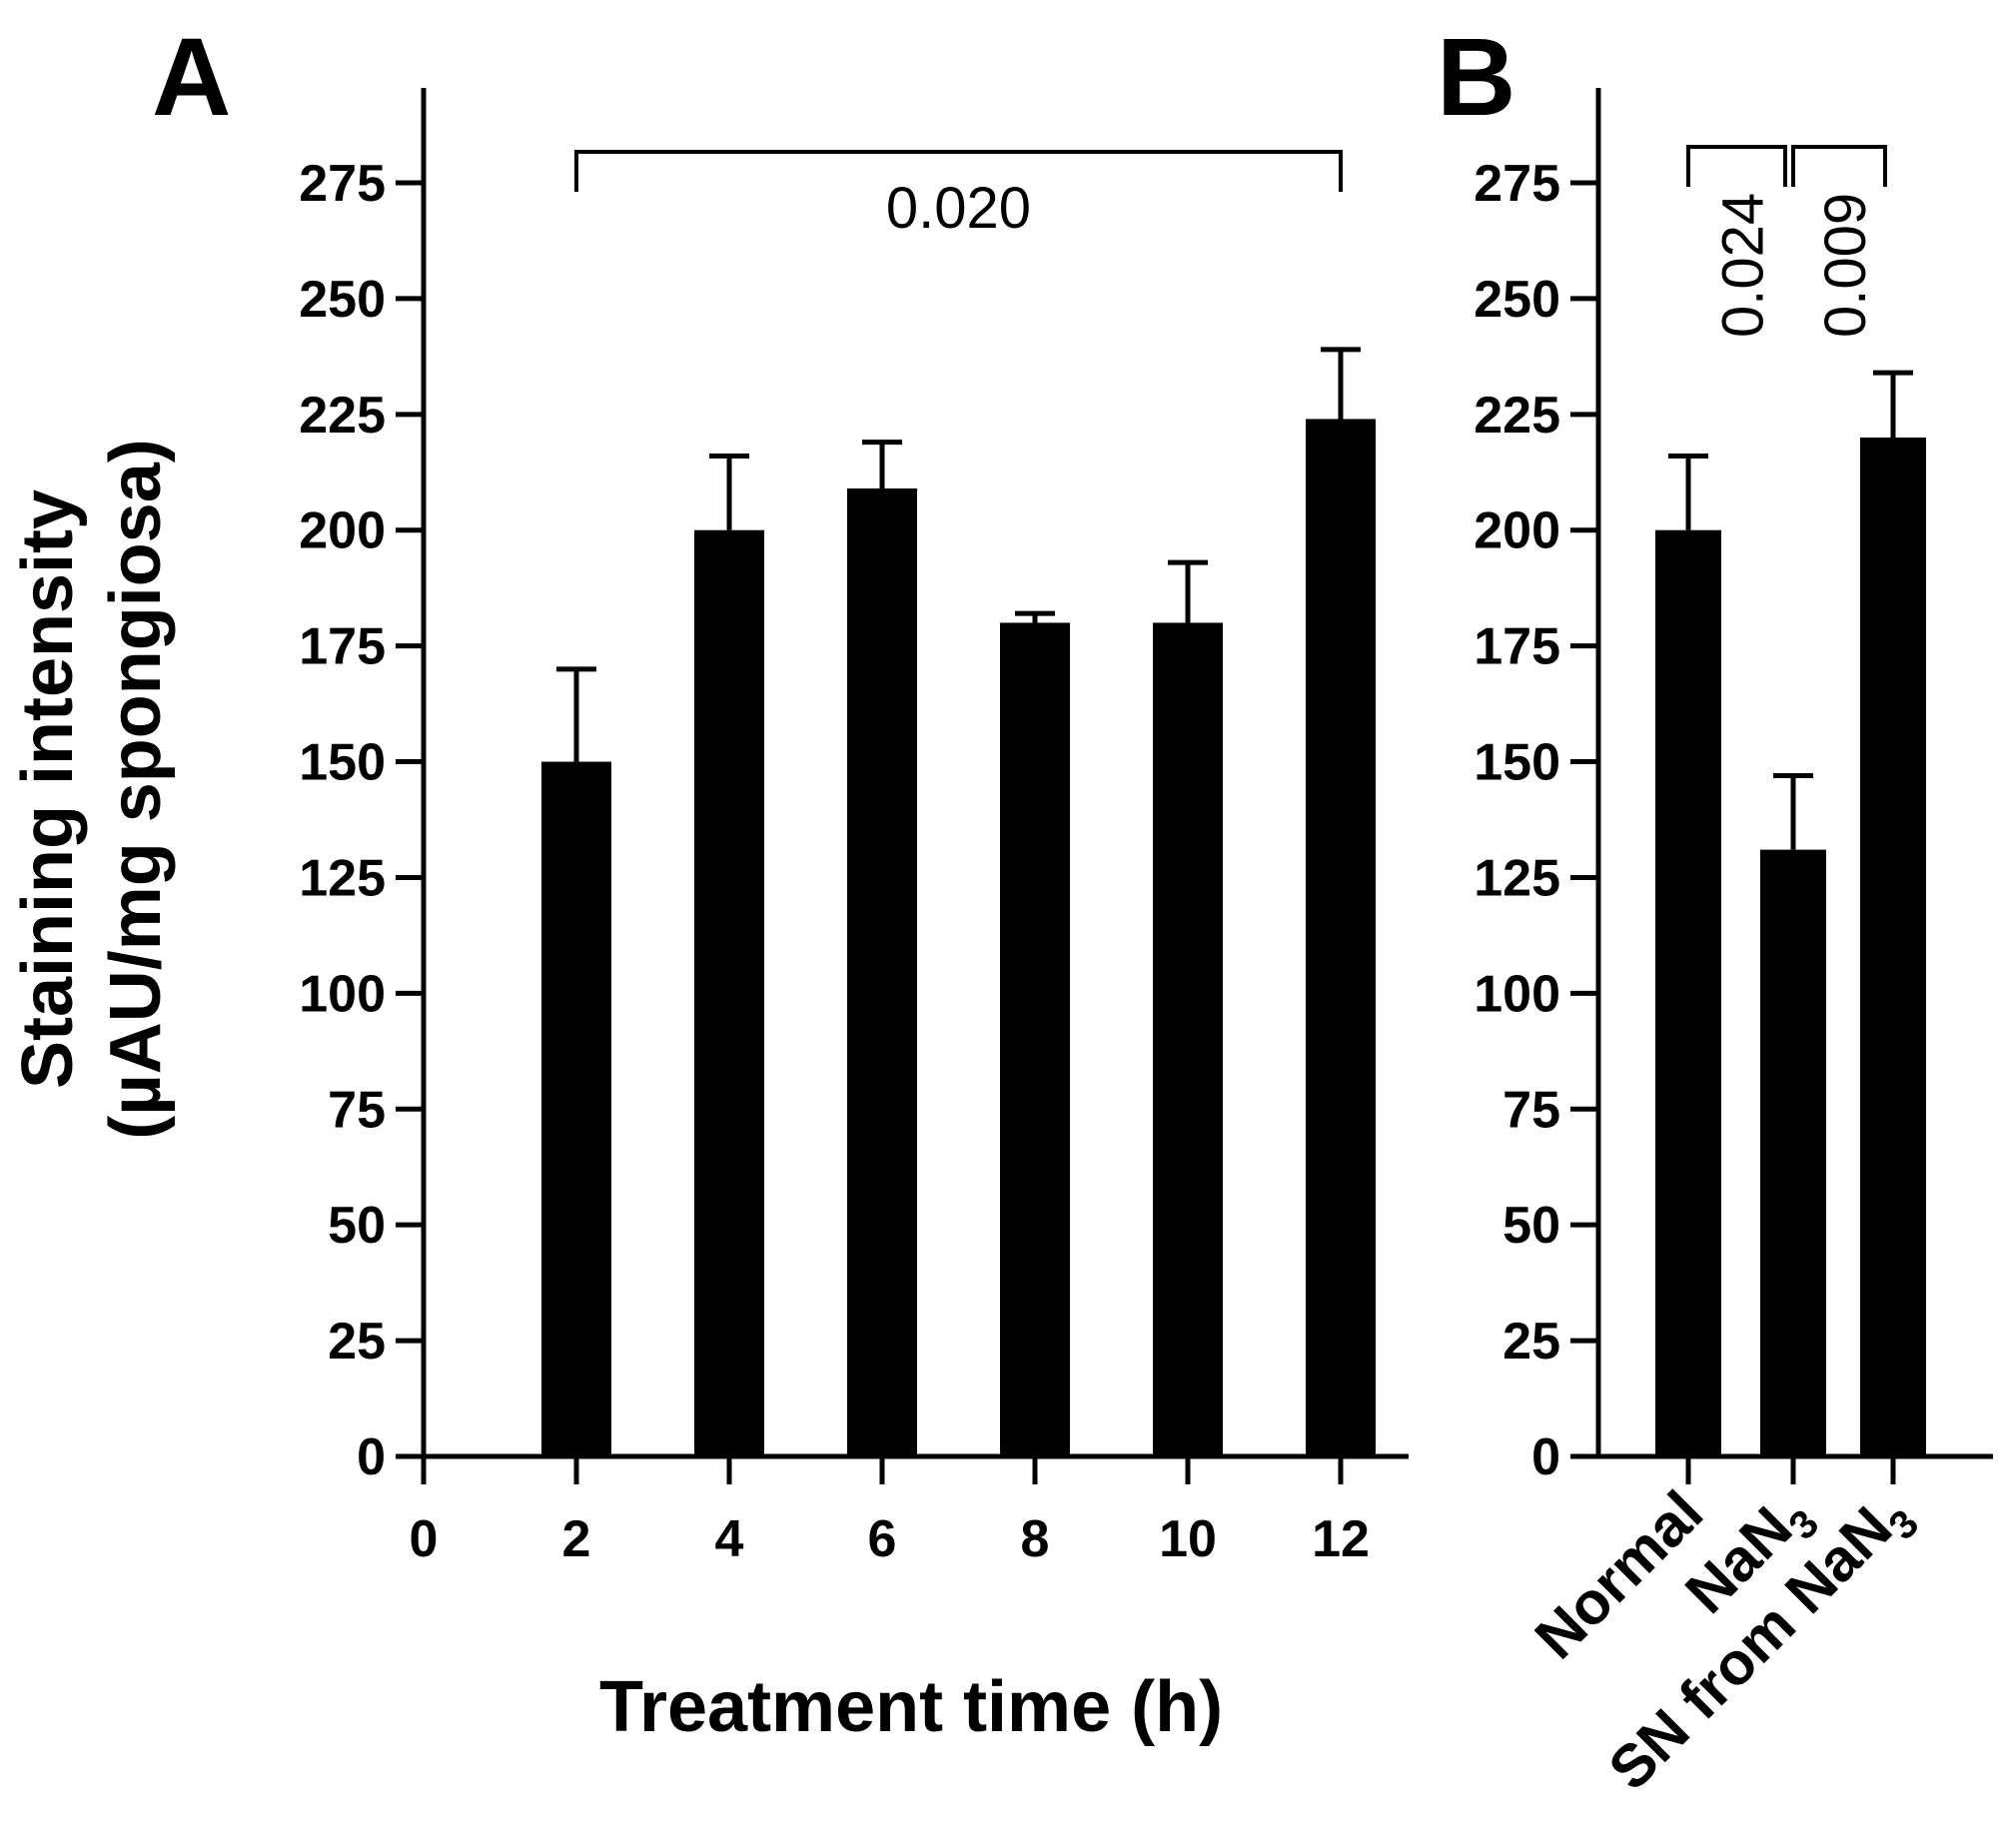 The image size is (1999, 1848). I want to click on panel-a-y-tick-label: 275, so click(342, 184).